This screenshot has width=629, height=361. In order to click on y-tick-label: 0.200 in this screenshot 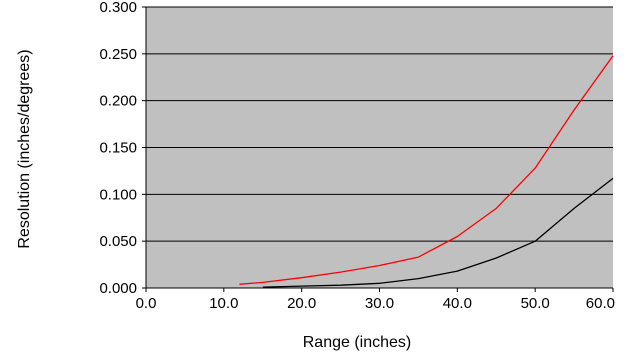, I will do `click(118, 101)`.